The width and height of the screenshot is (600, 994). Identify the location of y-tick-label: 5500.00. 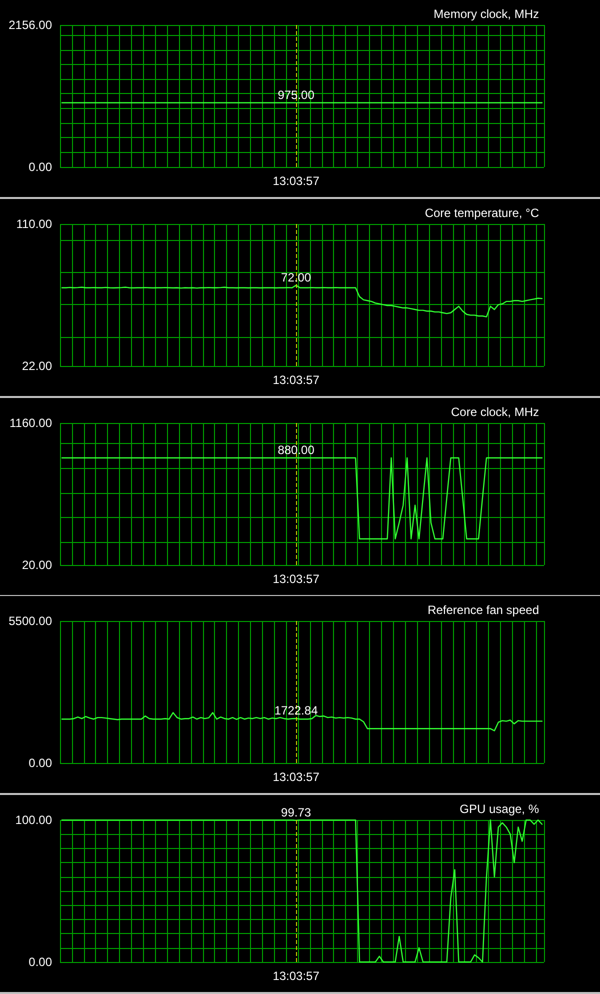
(30, 621).